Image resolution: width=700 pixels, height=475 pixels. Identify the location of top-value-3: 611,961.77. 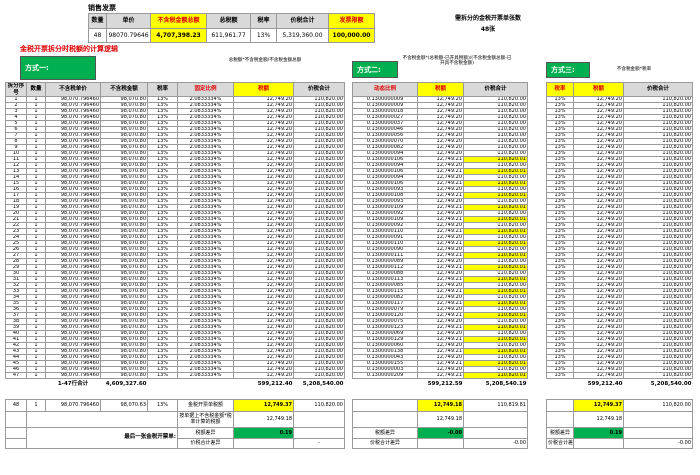
(228, 35).